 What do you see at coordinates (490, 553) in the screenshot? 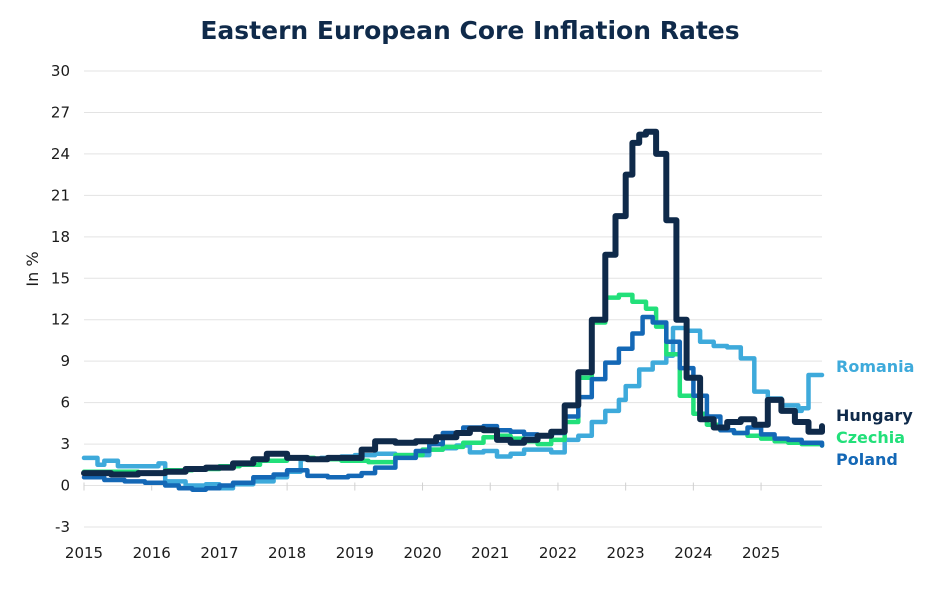
I see `x-tick-label: 2021` at bounding box center [490, 553].